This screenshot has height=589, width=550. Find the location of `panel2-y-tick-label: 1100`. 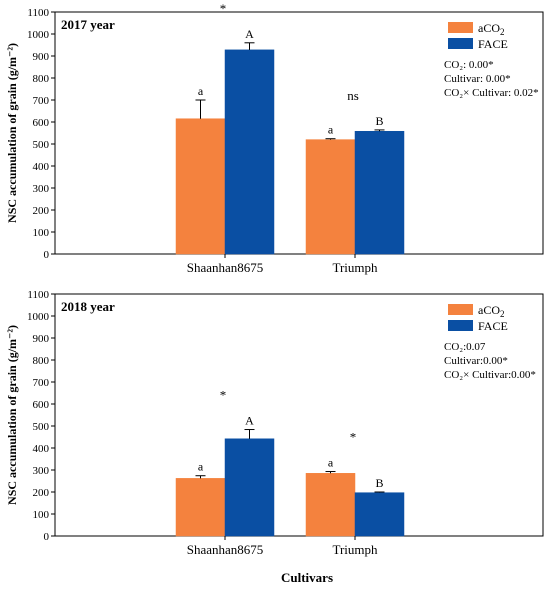

panel2-y-tick-label: 1100 is located at coordinates (38, 295).